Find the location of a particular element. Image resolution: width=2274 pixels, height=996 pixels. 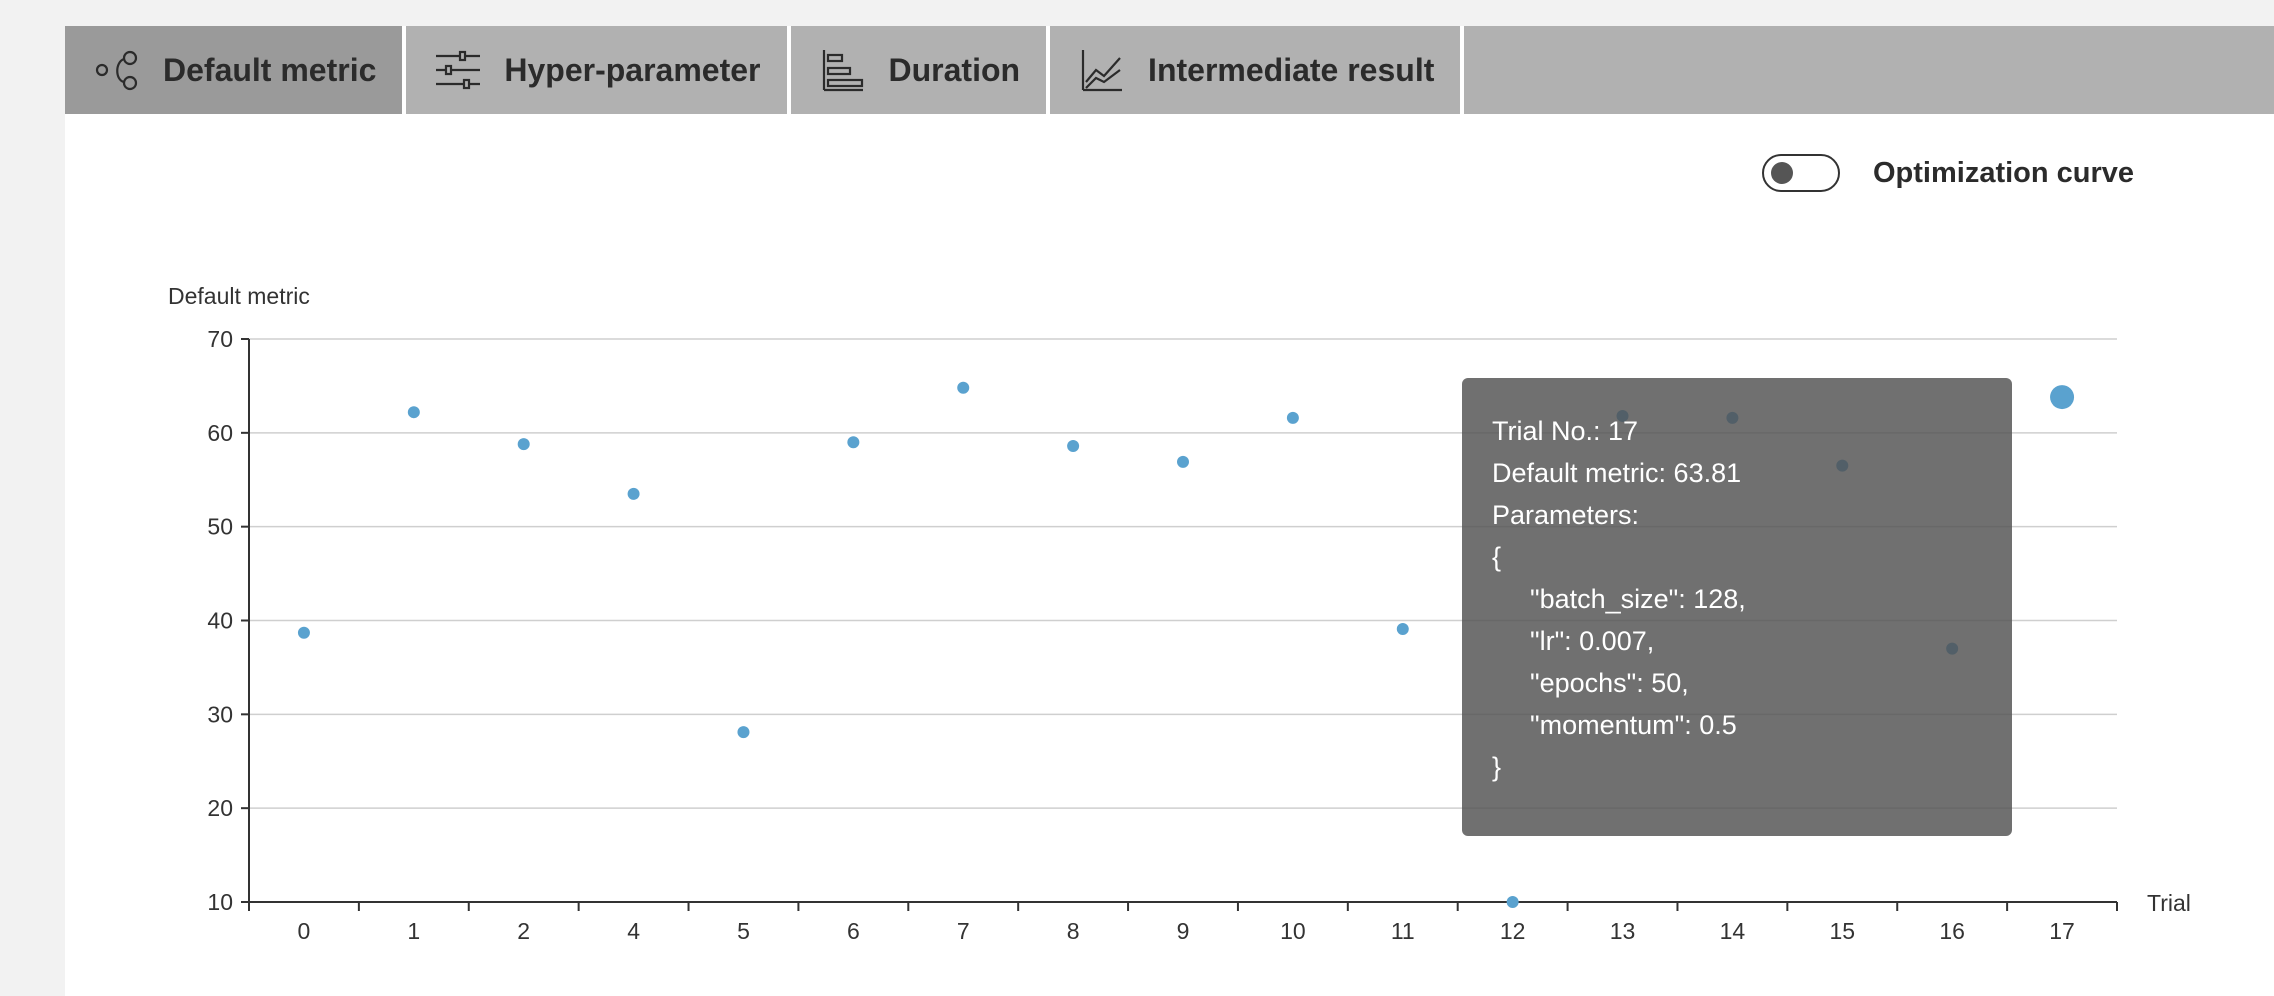

y-tick-label: 40 is located at coordinates (220, 621).